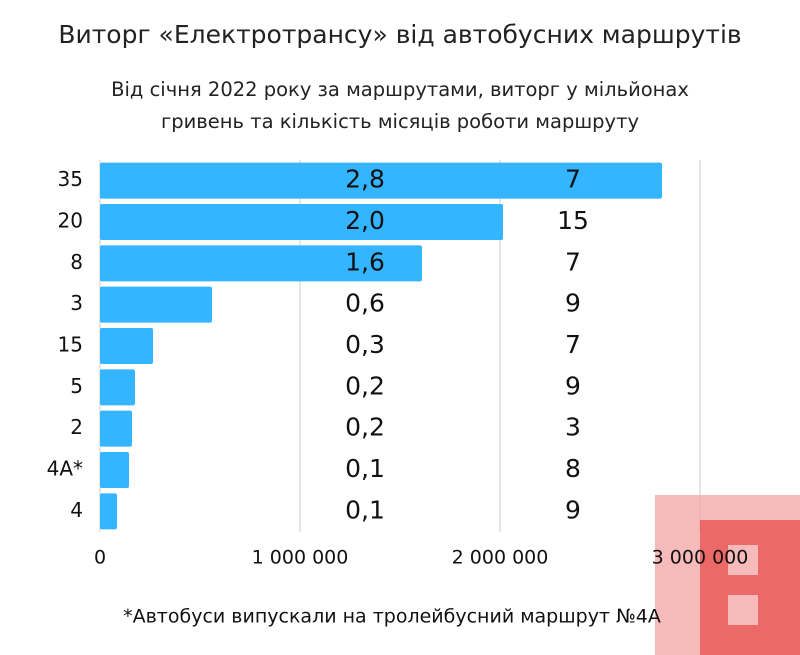 This screenshot has width=800, height=655. I want to click on x-tick-label: 3 000 000, so click(700, 558).